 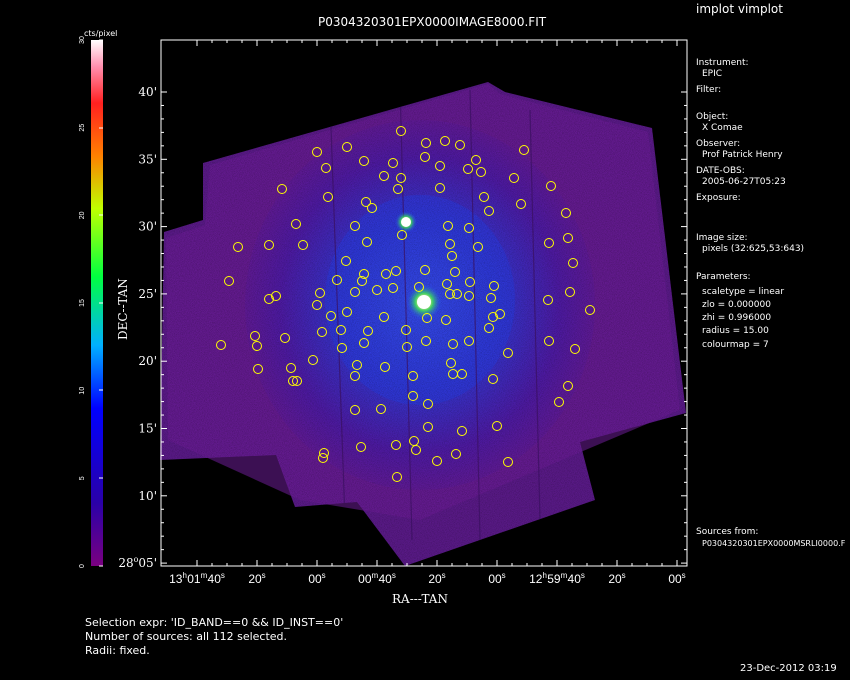 I want to click on param-zlo: zlo = 0.000000, so click(x=736, y=305).